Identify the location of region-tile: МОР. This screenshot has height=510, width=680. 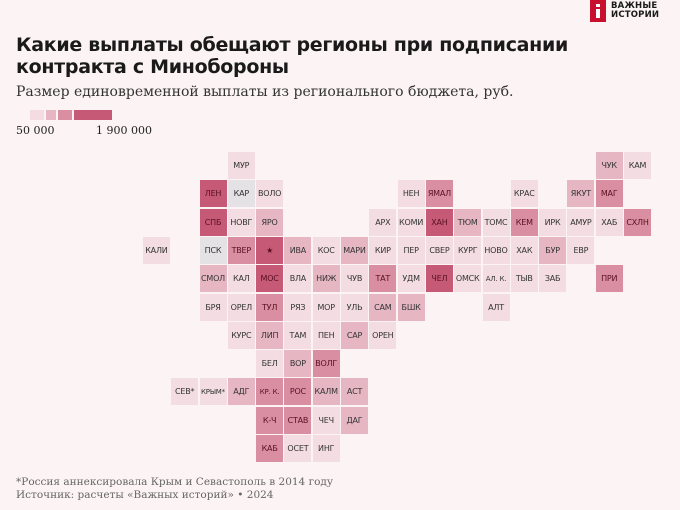
(326, 307).